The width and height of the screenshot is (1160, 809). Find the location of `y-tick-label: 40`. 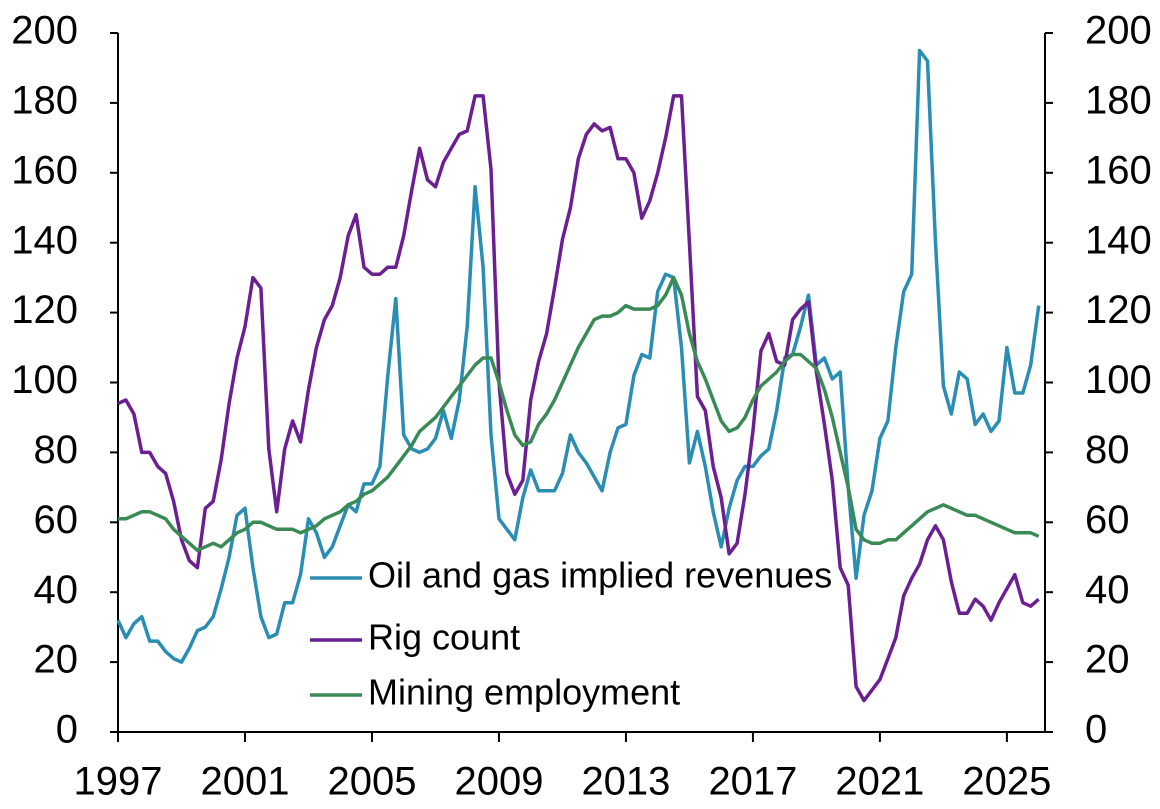

y-tick-label: 40 is located at coordinates (56, 590).